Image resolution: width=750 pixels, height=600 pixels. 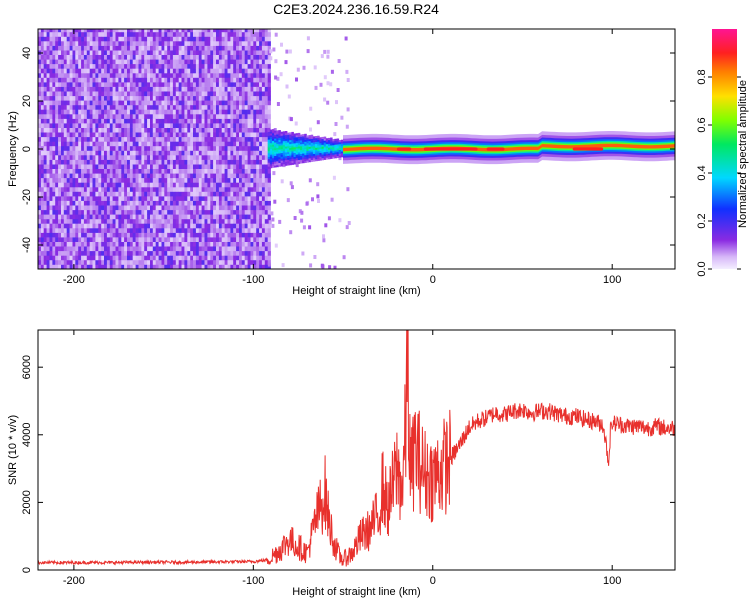 I want to click on y-tick-label: -40, so click(x=27, y=245).